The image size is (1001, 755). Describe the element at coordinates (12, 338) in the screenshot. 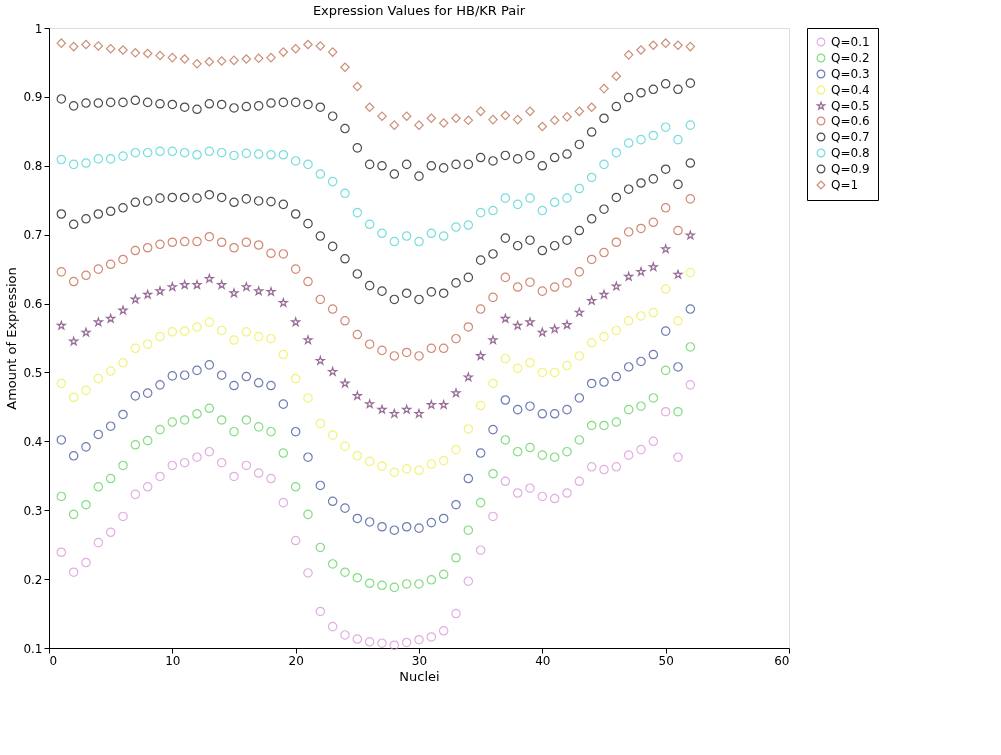

I see `y-axis-title: Amount of Expression` at that location.